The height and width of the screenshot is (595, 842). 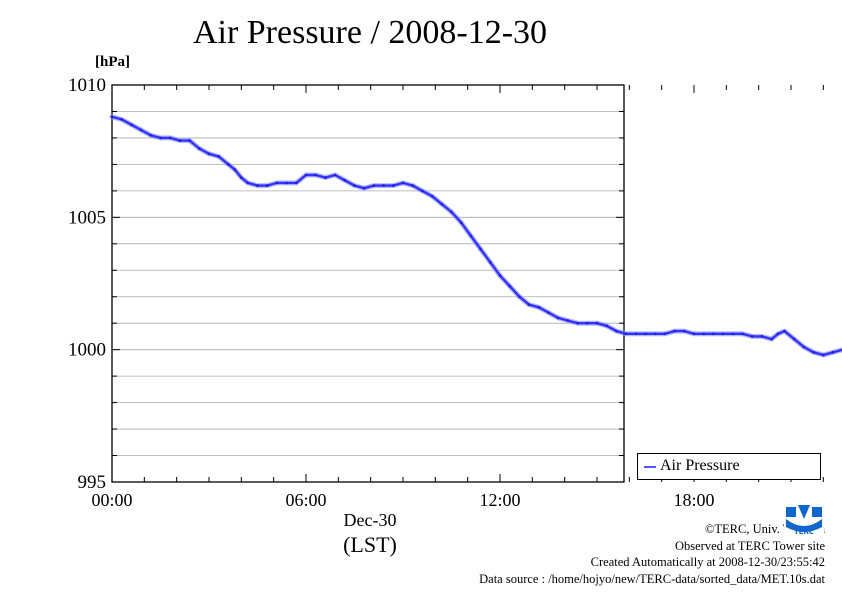 I want to click on y-tick-label: 1005, so click(x=87, y=217).